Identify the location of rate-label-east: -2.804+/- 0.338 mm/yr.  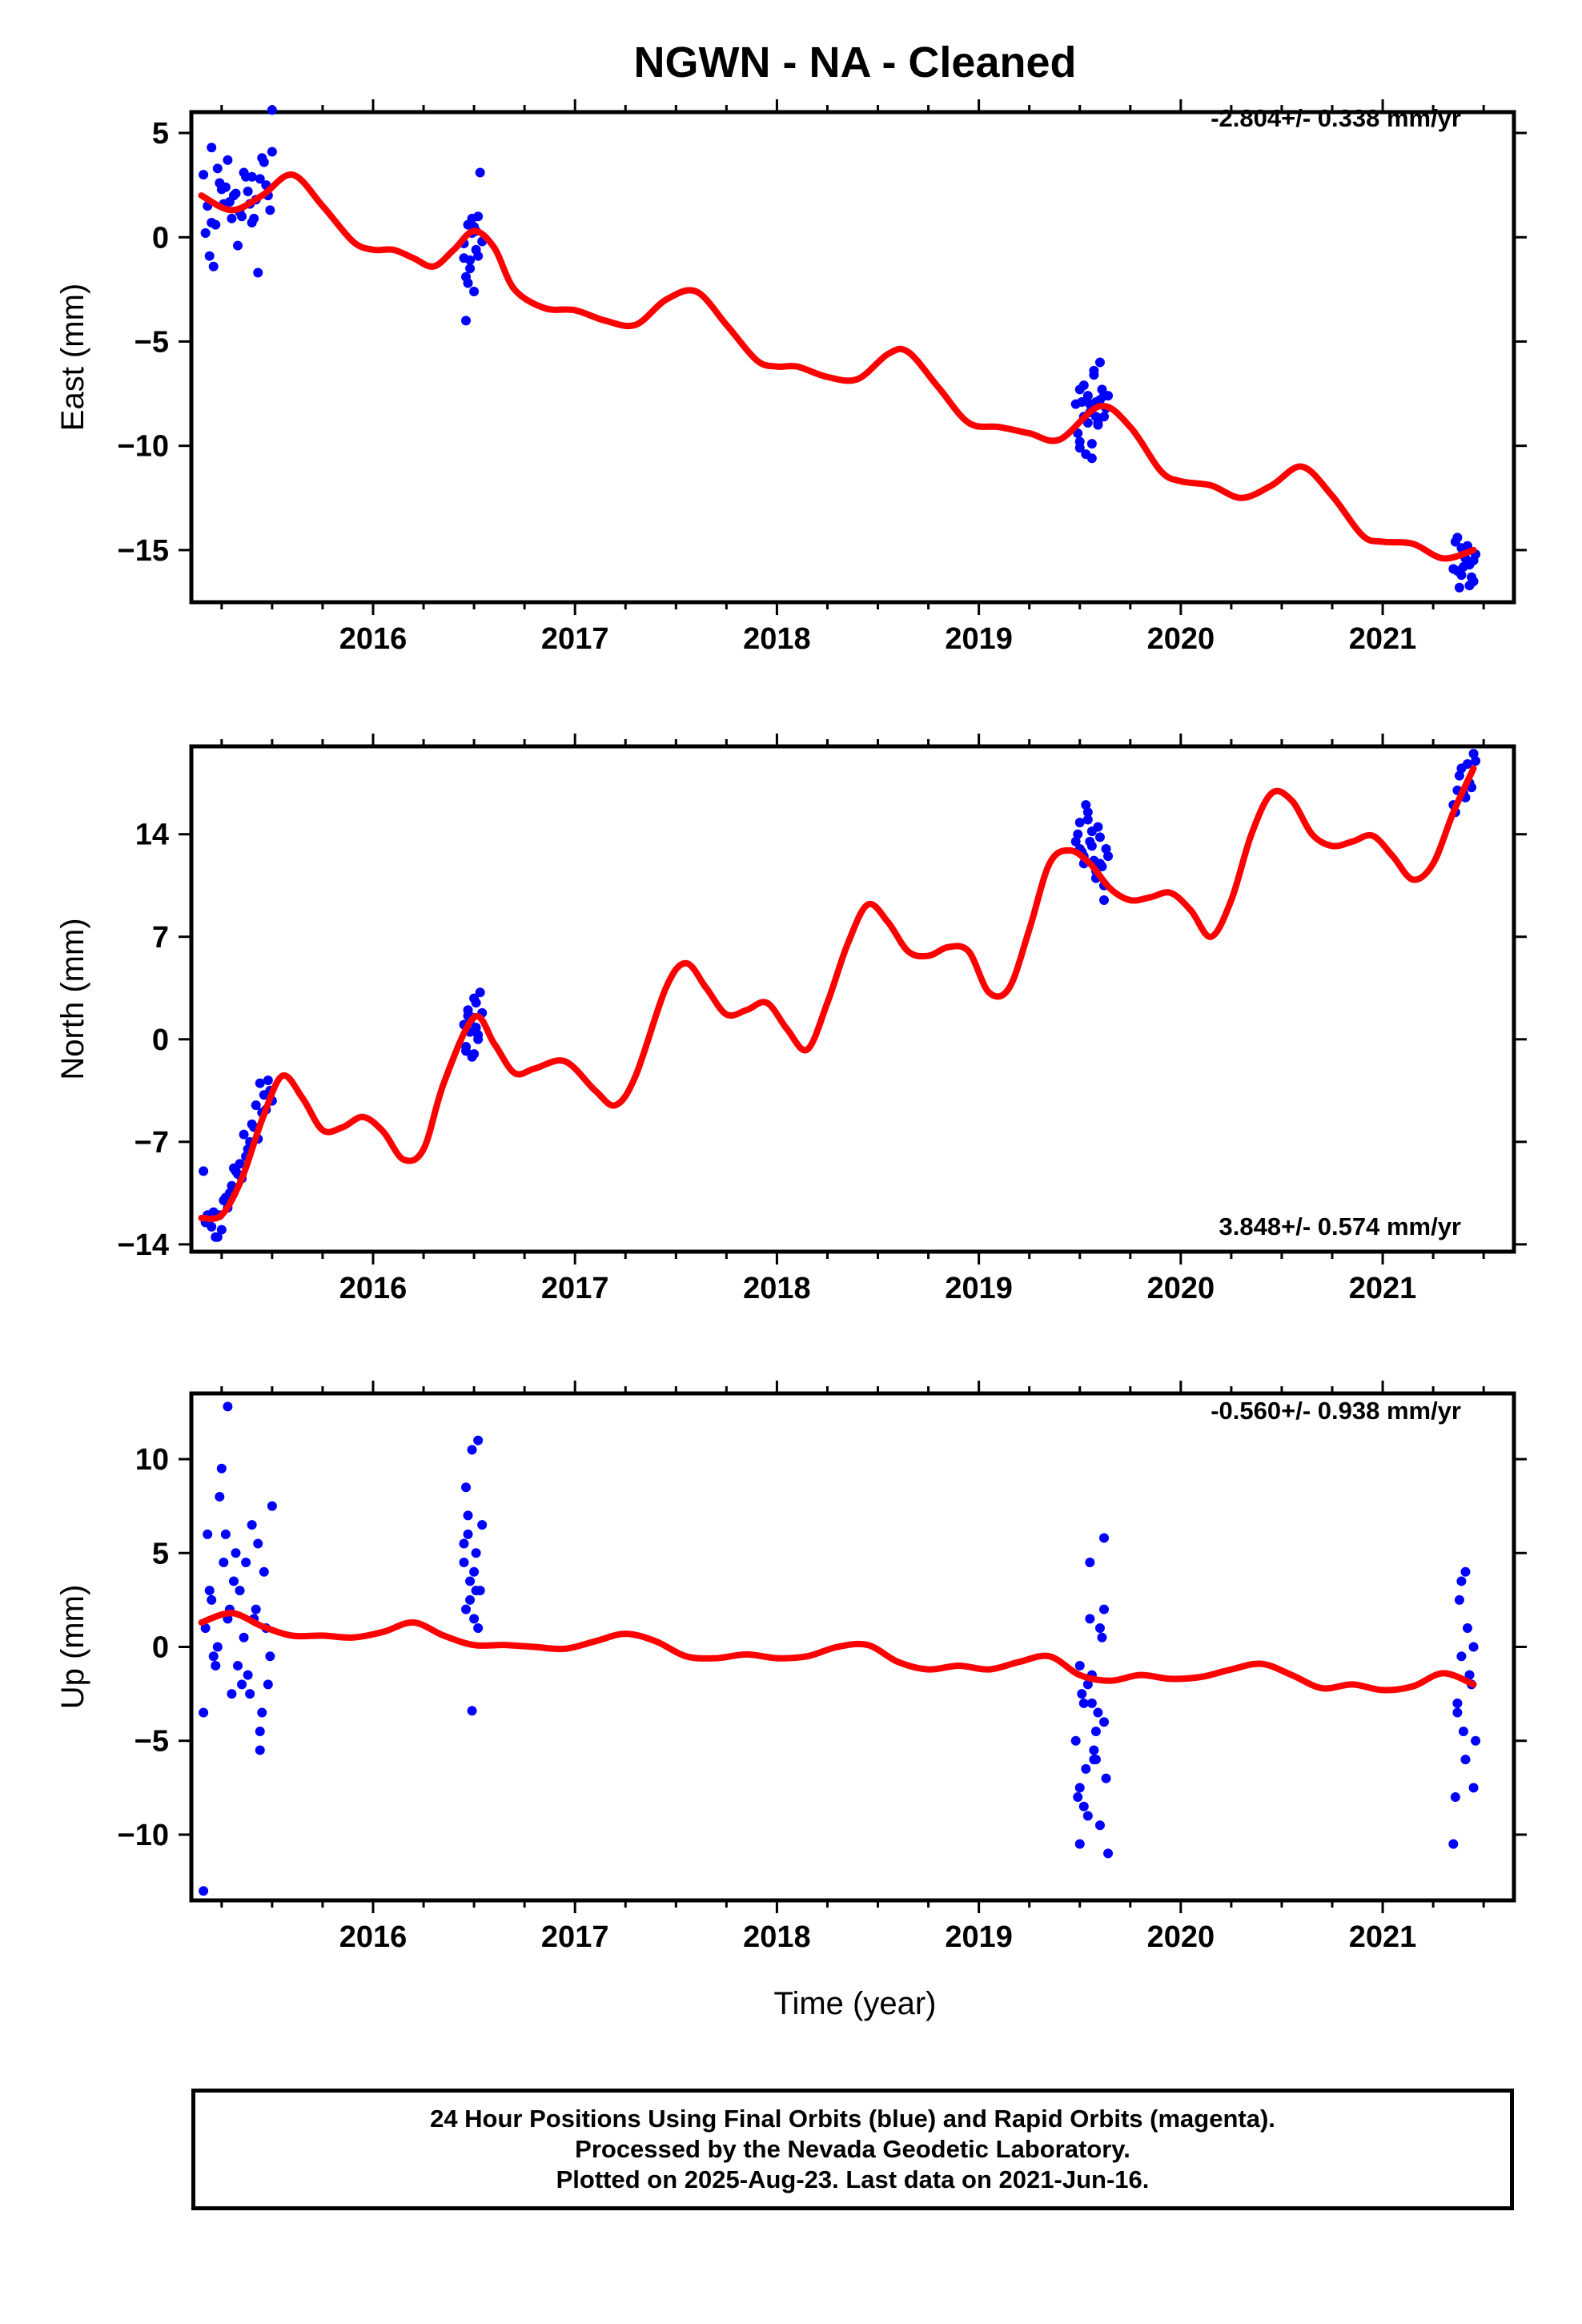
(1336, 118).